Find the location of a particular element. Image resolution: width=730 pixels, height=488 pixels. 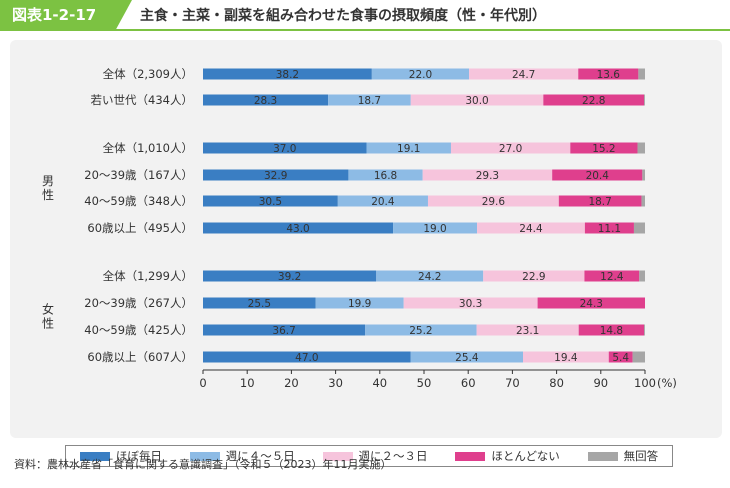

x-unit-label: (%) is located at coordinates (667, 383).